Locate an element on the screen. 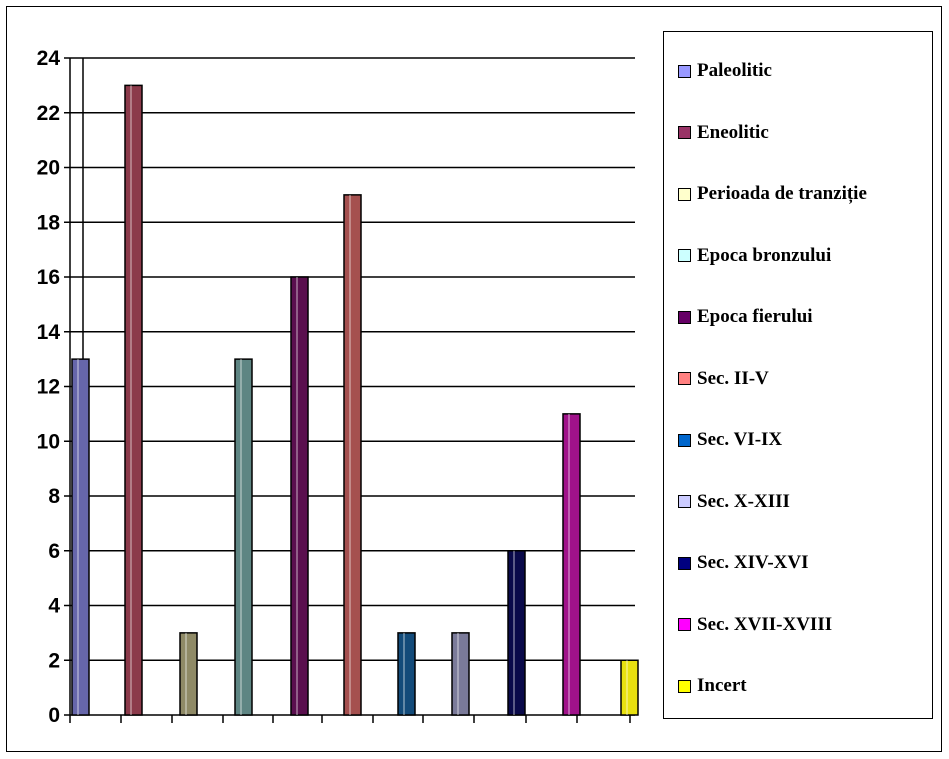  legend-label: Perioada de tranziție is located at coordinates (782, 193).